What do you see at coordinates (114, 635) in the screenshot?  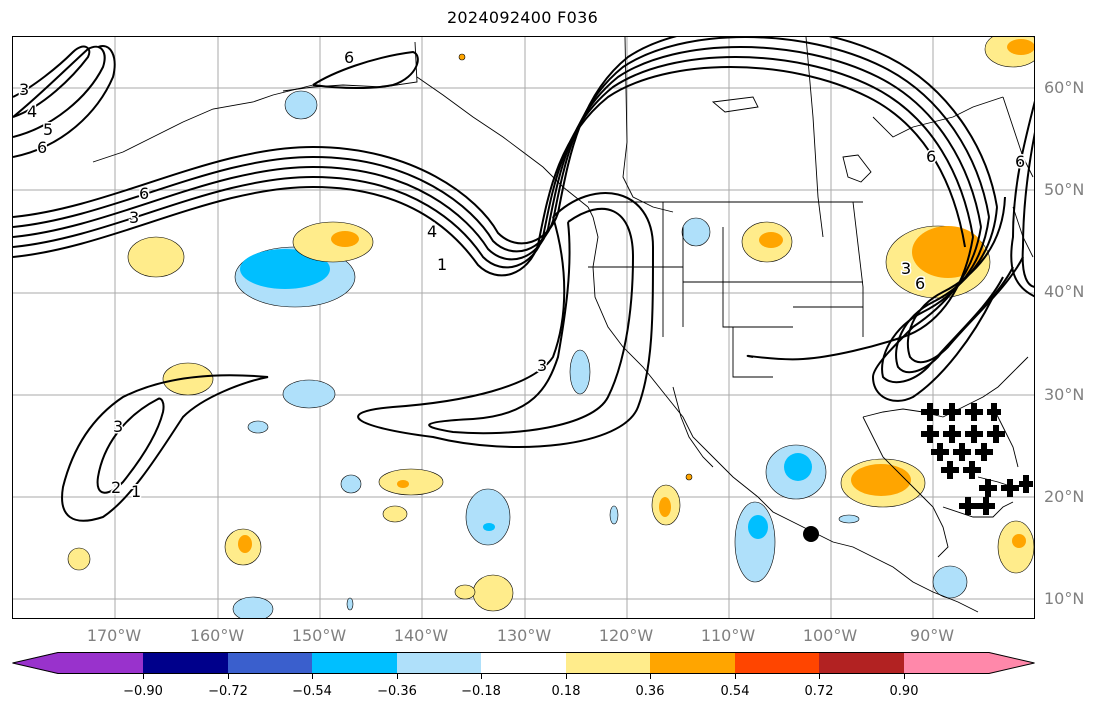 I see `lon-label-170w: 170°W` at bounding box center [114, 635].